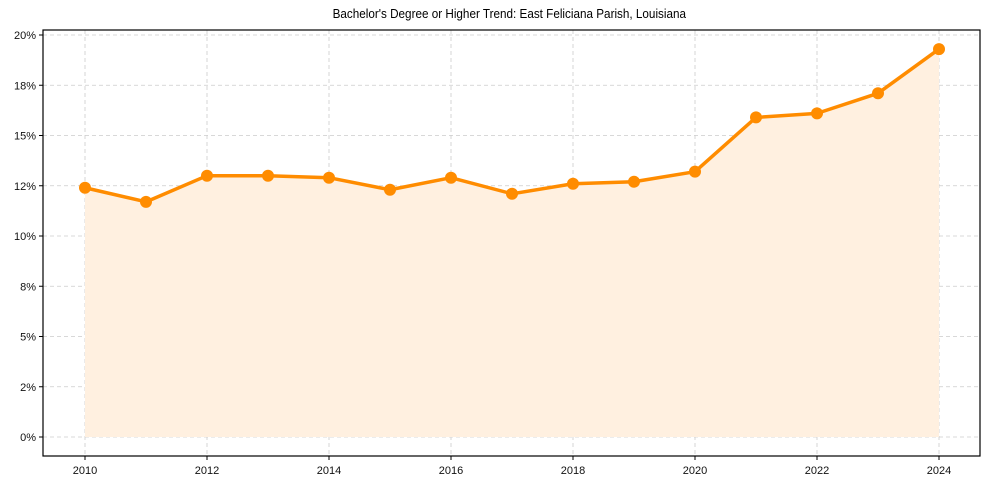  Describe the element at coordinates (451, 471) in the screenshot. I see `x-tick-label: 2016` at that location.